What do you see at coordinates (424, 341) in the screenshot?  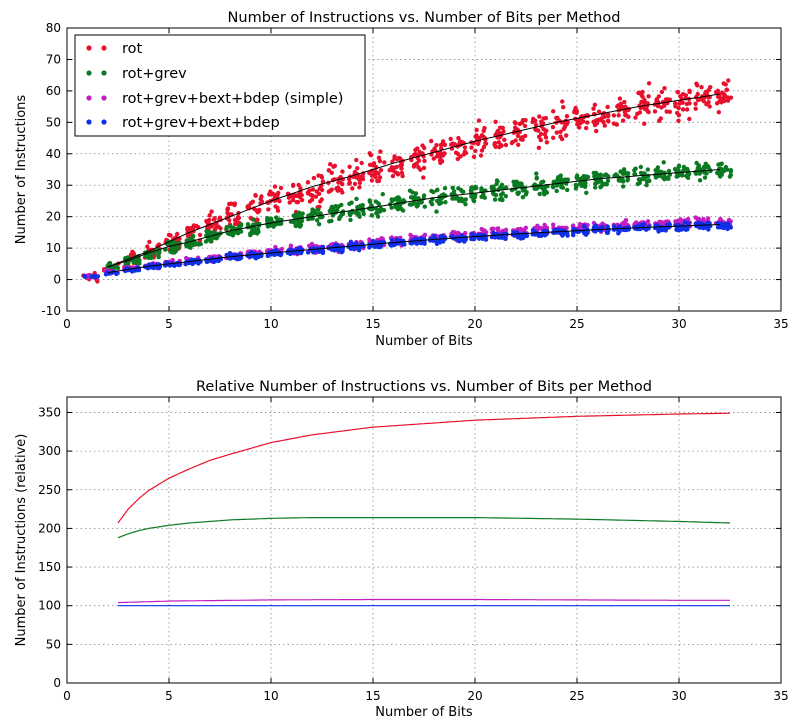 I see `top-chart-x-axis-label: Number of Bits` at bounding box center [424, 341].